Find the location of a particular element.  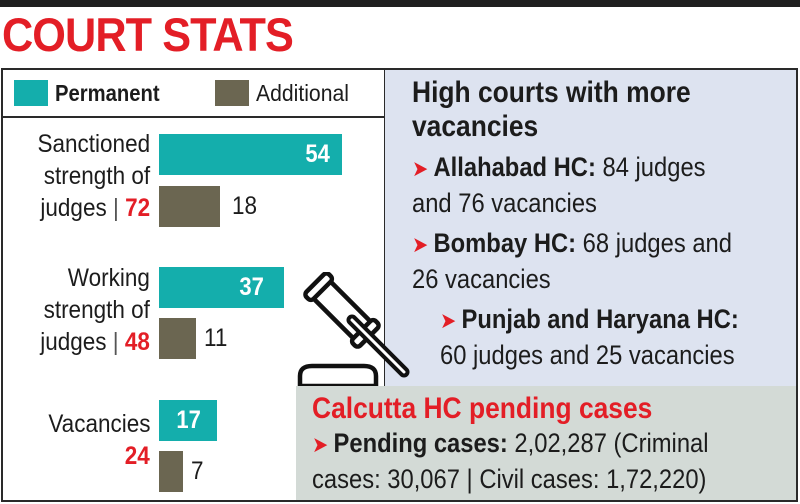

chart-legend: Permanent Additional is located at coordinates (193, 94).